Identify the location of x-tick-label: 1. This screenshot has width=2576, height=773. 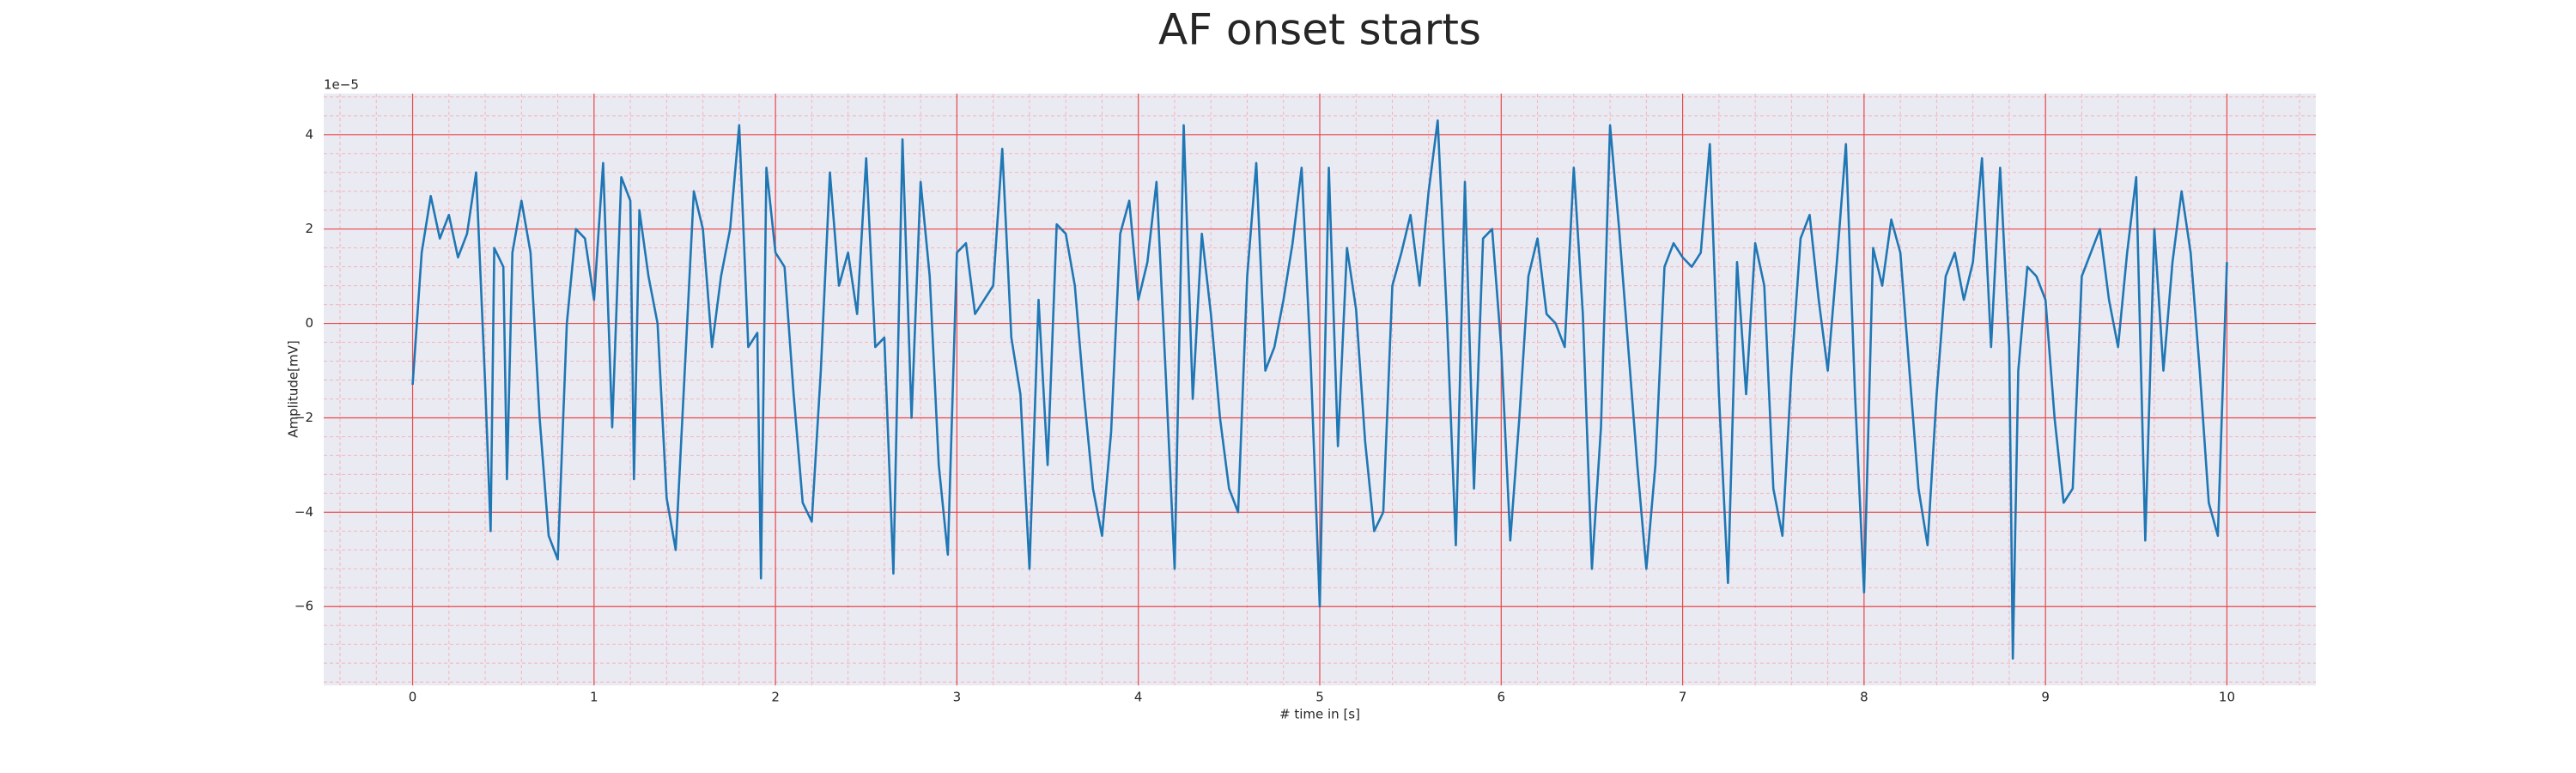
(594, 697).